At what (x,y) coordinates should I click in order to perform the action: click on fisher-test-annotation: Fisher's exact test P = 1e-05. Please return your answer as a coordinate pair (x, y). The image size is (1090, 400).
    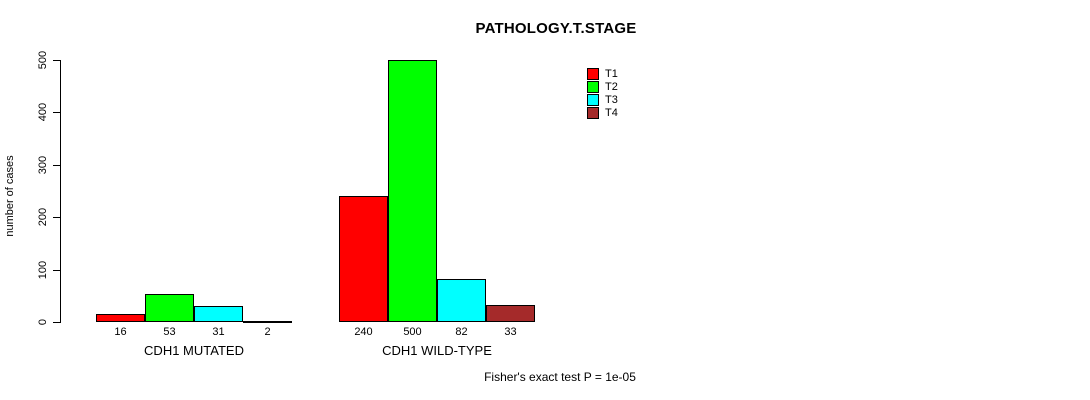
    Looking at the image, I should click on (560, 377).